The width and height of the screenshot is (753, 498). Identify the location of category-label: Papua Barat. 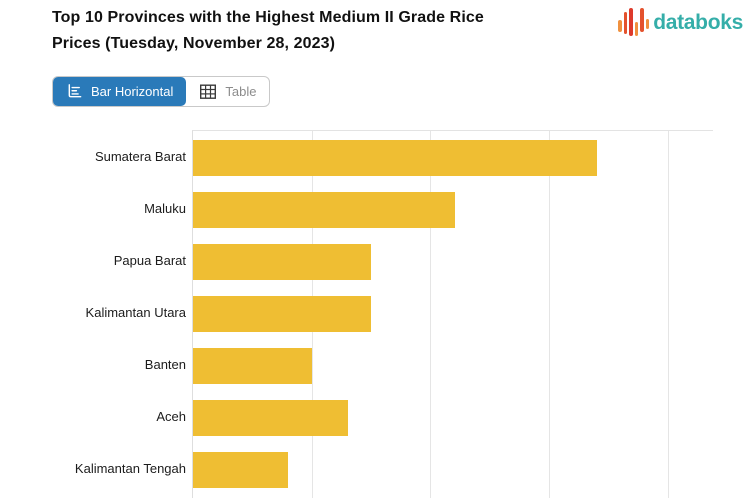
(149, 260).